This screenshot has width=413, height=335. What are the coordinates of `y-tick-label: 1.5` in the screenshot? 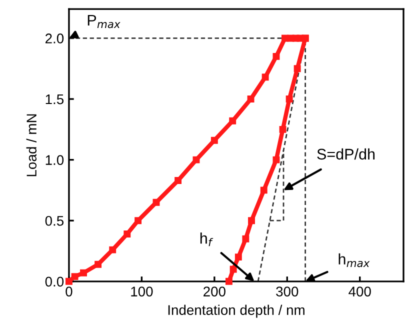 It's located at (55, 99).